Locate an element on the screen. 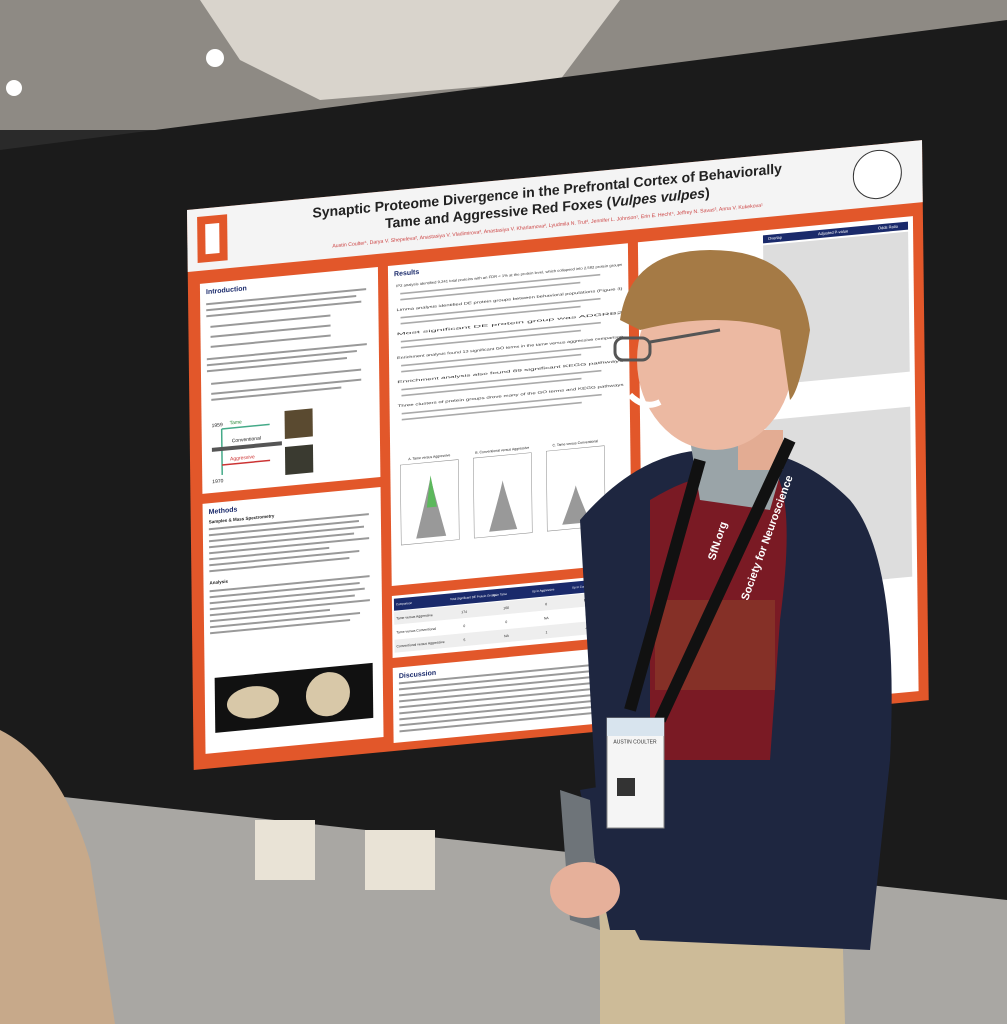 The width and height of the screenshot is (1007, 1024). title-band is located at coordinates (555, 206).